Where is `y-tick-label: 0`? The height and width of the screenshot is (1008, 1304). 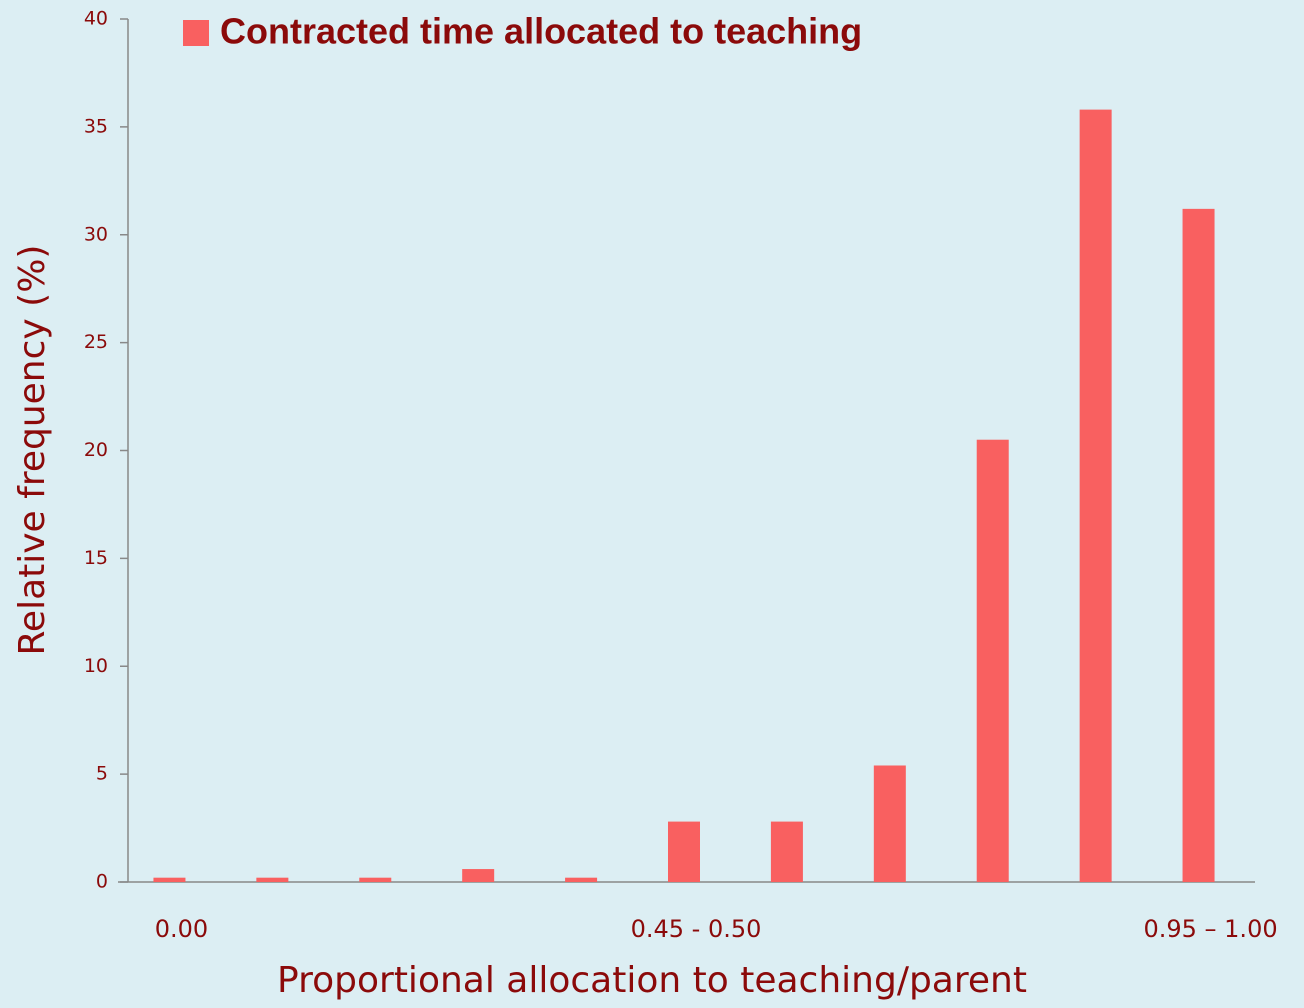 y-tick-label: 0 is located at coordinates (102, 882).